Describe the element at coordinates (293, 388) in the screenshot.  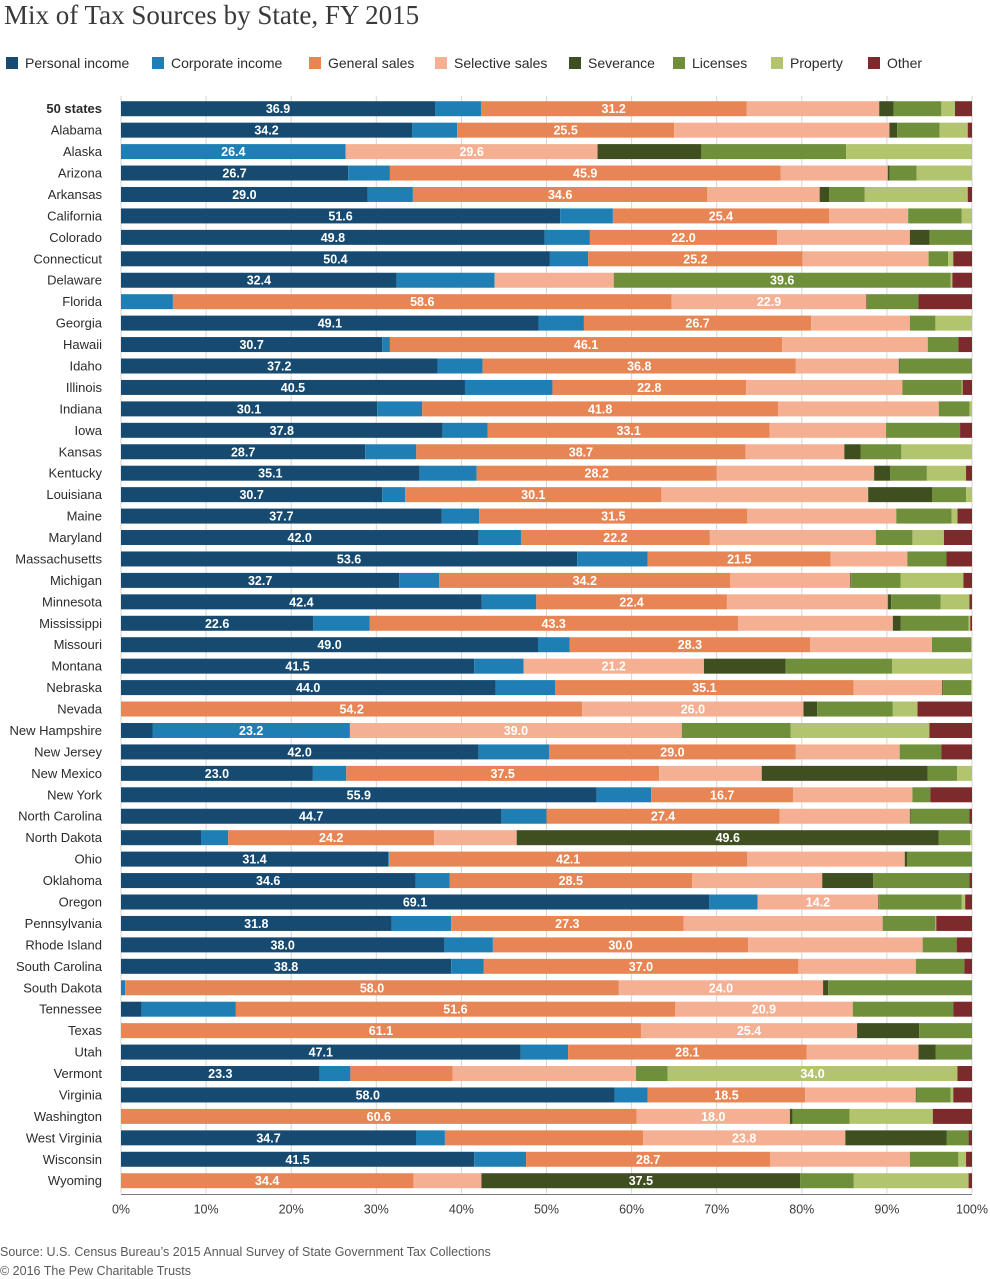
I see `data-label: 40.5` at that location.